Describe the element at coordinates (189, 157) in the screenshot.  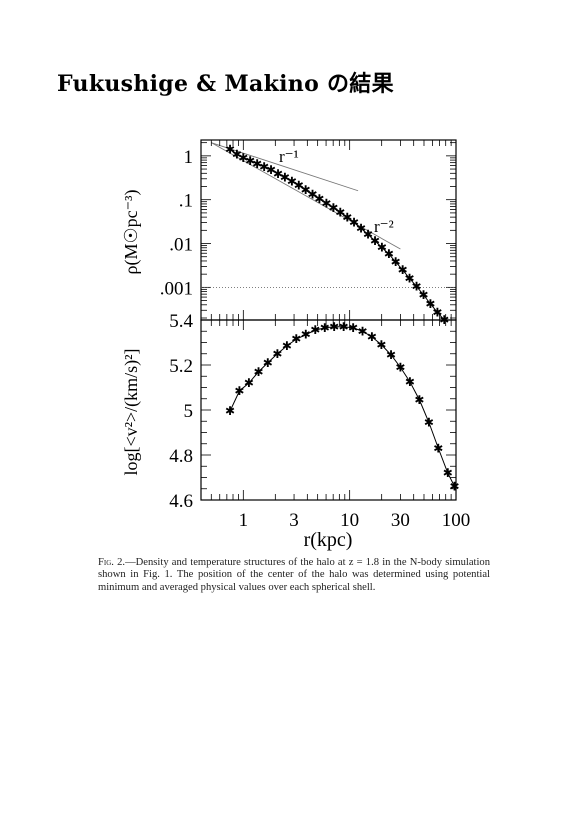
I see `y-tick-label: 1` at that location.